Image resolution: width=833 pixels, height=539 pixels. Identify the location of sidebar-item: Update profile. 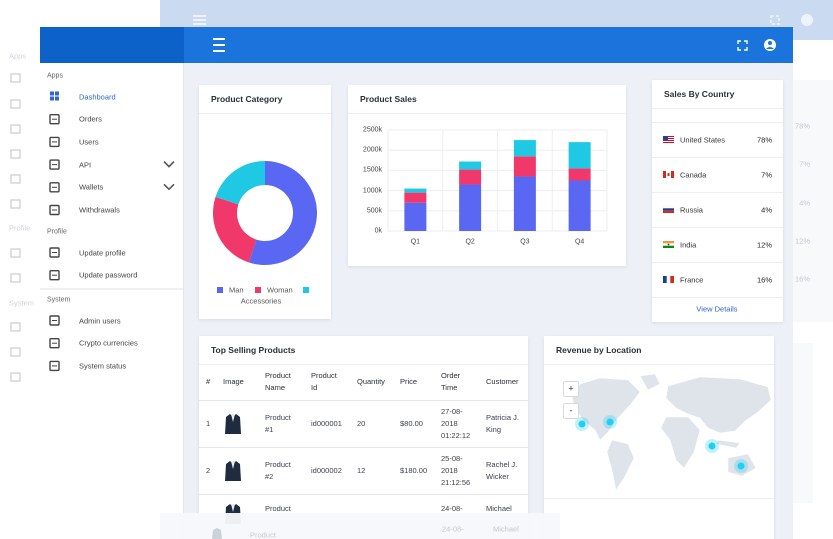
(102, 252).